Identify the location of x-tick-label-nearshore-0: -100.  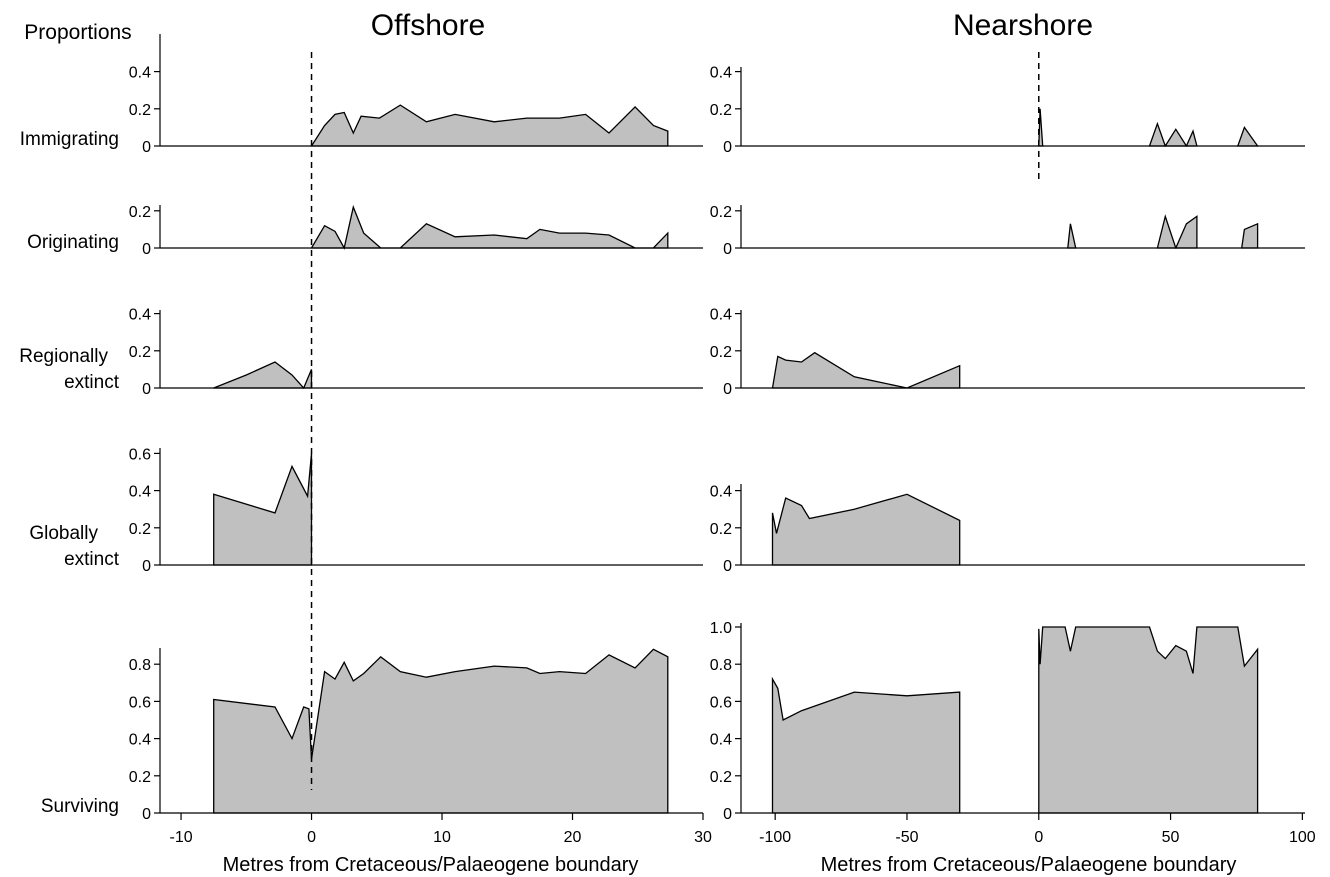
(775, 837).